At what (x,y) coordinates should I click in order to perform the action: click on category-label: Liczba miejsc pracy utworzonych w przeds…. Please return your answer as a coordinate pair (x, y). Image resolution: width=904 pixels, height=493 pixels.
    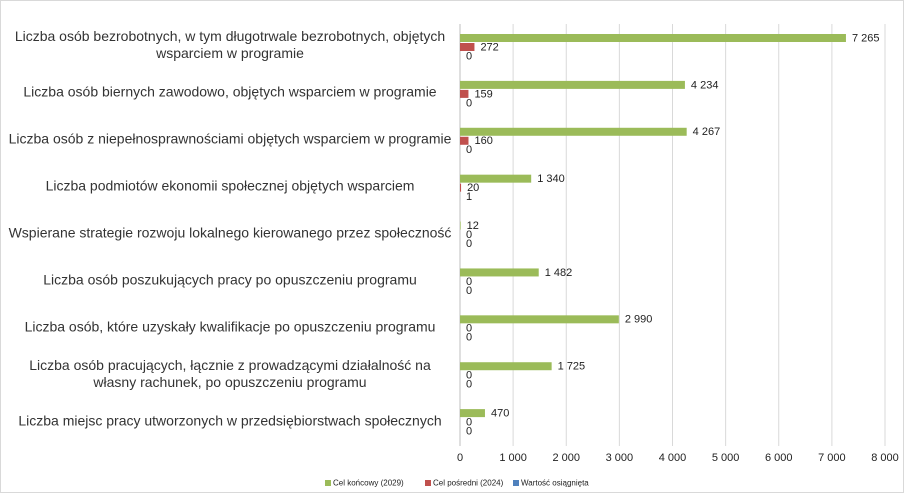
    Looking at the image, I should click on (230, 420).